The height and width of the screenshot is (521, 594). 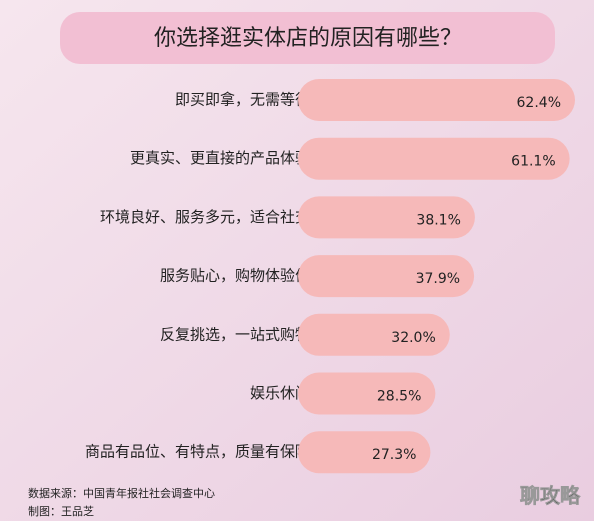 I want to click on category-label: 环境良好、服务多元，适合社交, so click(x=205, y=217).